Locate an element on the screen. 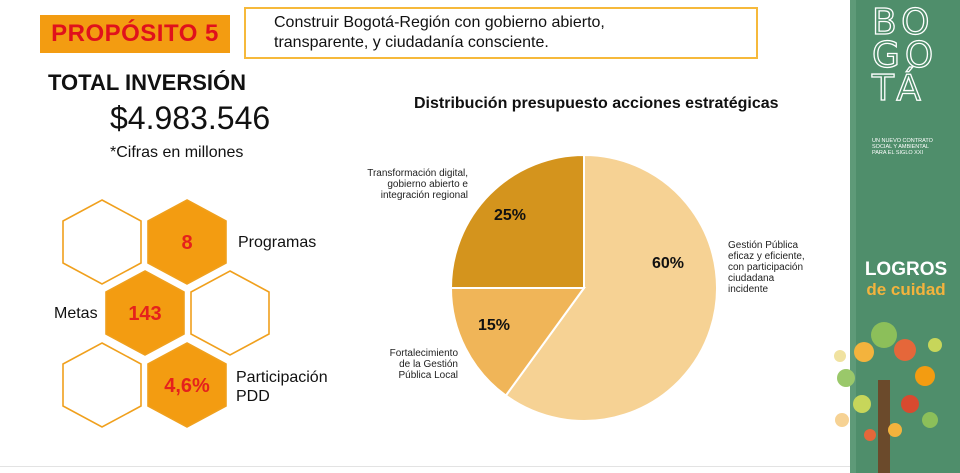 This screenshot has width=960, height=473. logo-line-3: TÁ is located at coordinates (898, 88).